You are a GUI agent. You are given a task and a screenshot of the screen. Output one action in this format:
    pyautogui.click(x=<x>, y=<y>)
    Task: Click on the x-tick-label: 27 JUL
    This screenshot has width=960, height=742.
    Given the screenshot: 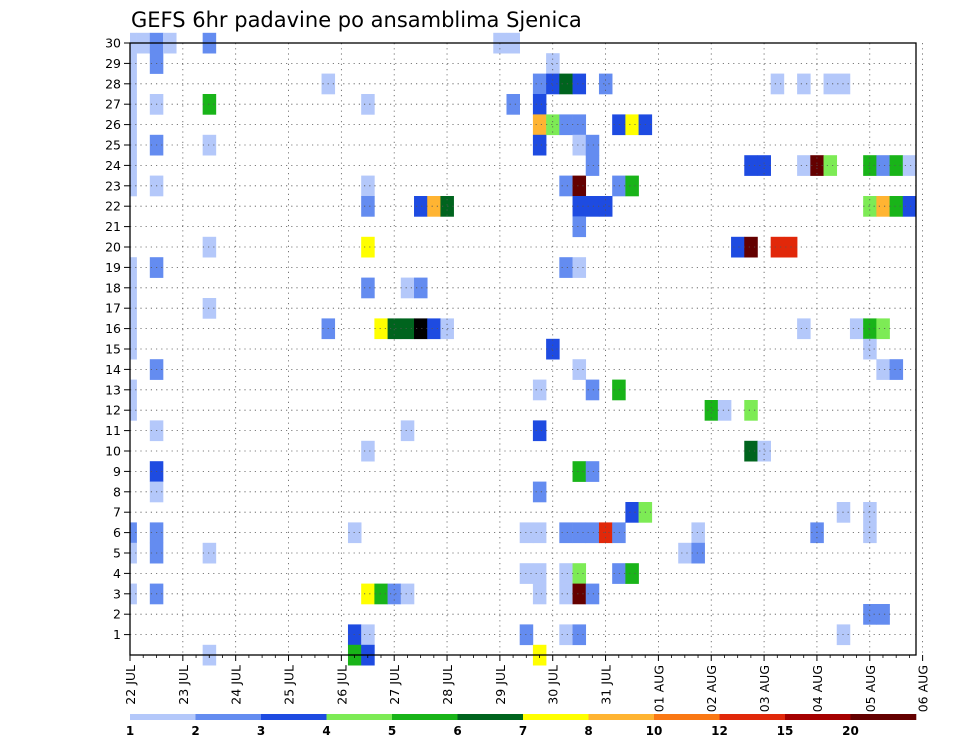 What is the action you would take?
    pyautogui.click(x=394, y=685)
    